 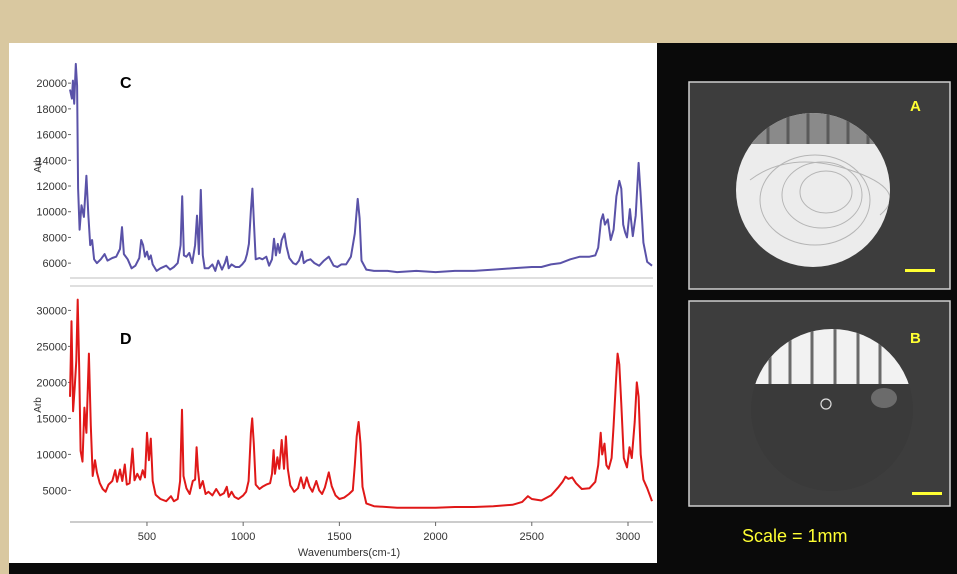 What do you see at coordinates (389, 532) in the screenshot?
I see `chart-d-x-ticks: 500 1000 1500 2000 2500 3000` at bounding box center [389, 532].